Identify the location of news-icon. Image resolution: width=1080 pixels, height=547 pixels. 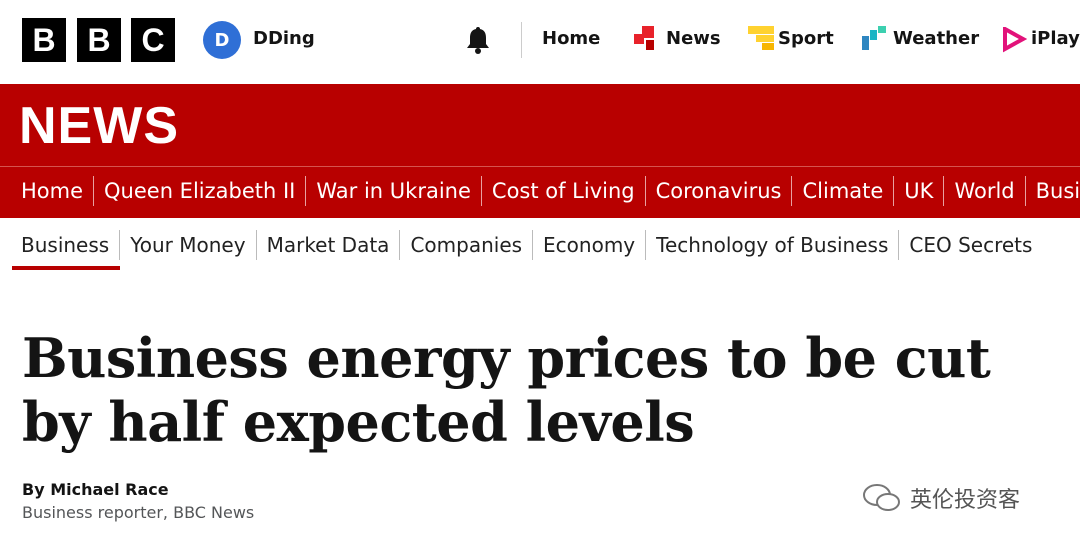
(644, 38).